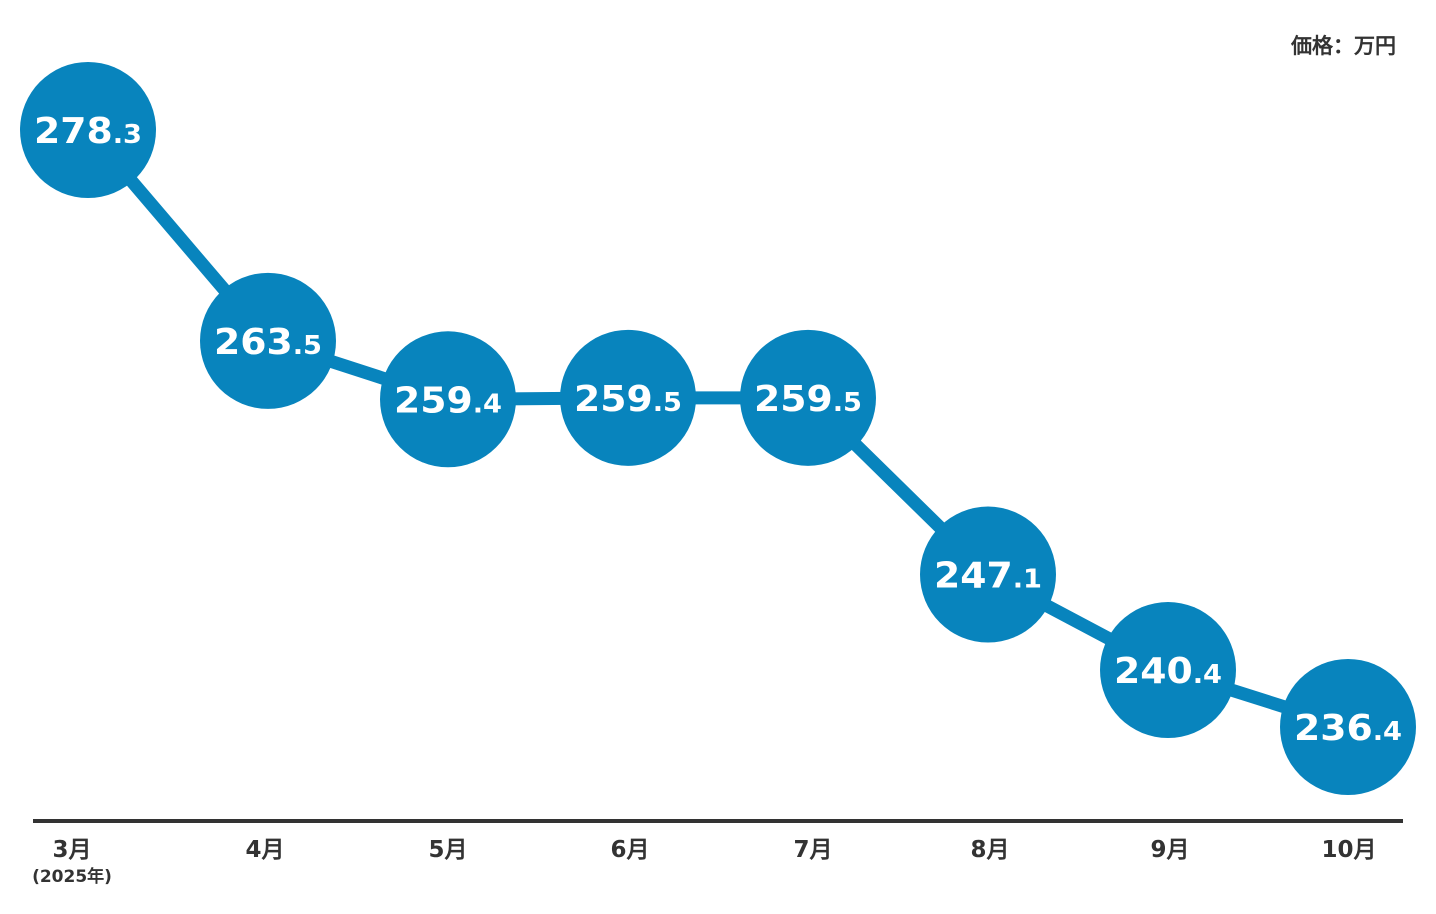 This screenshot has height=914, width=1436. I want to click on data-point: 240.4, so click(1168, 670).